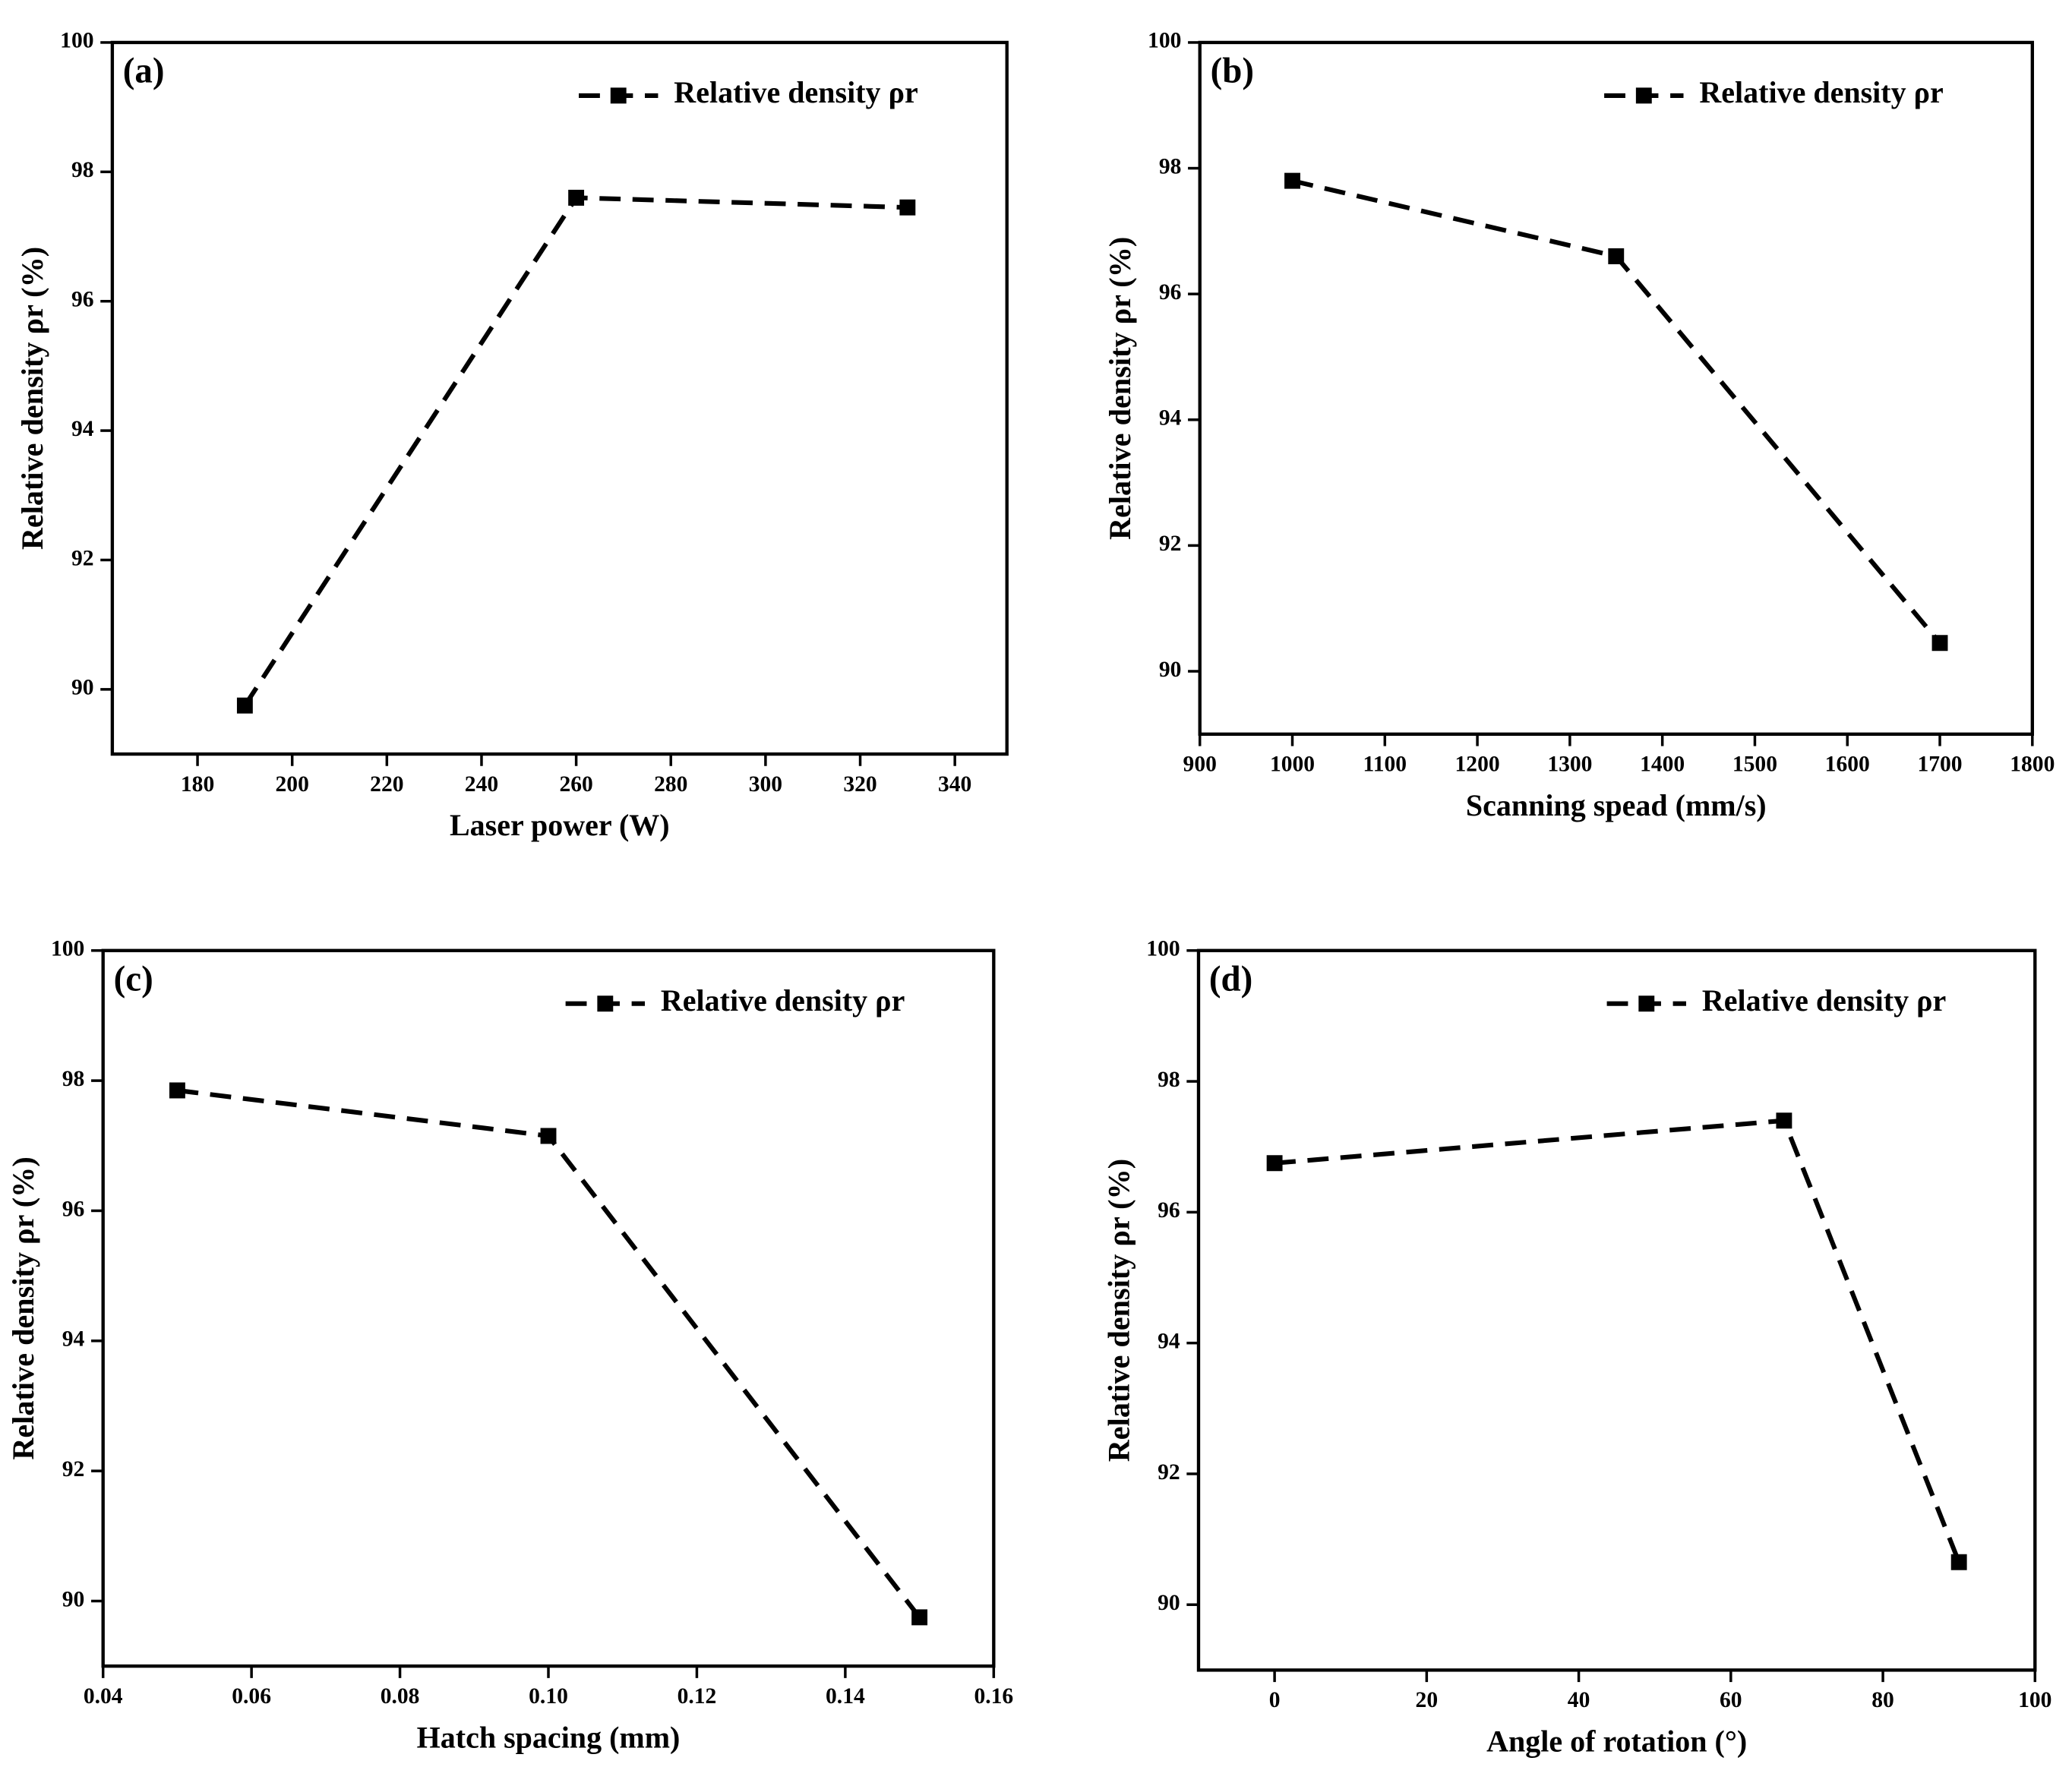 The image size is (2072, 1767). Describe the element at coordinates (1662, 765) in the screenshot. I see `x-tick-label: 1400` at that location.